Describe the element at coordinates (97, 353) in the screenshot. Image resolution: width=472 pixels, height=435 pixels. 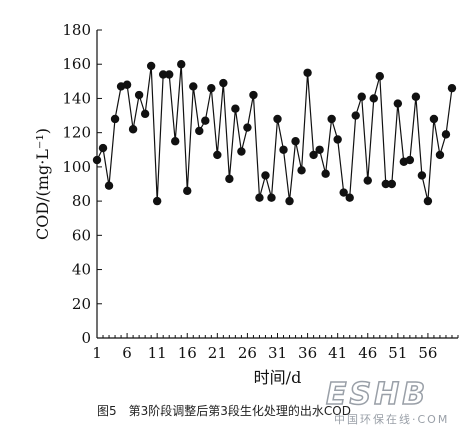
I see `x-tick-label: 1` at that location.